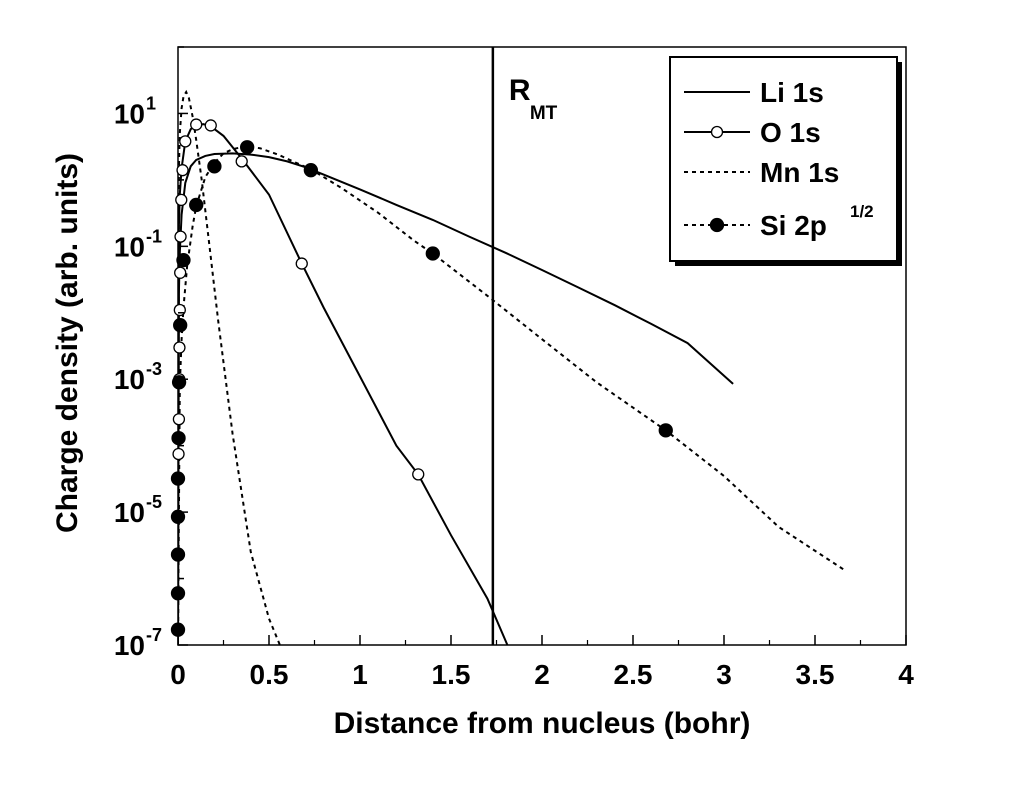 Image resolution: width=1023 pixels, height=793 pixels. I want to click on rmt-label: R, so click(520, 90).